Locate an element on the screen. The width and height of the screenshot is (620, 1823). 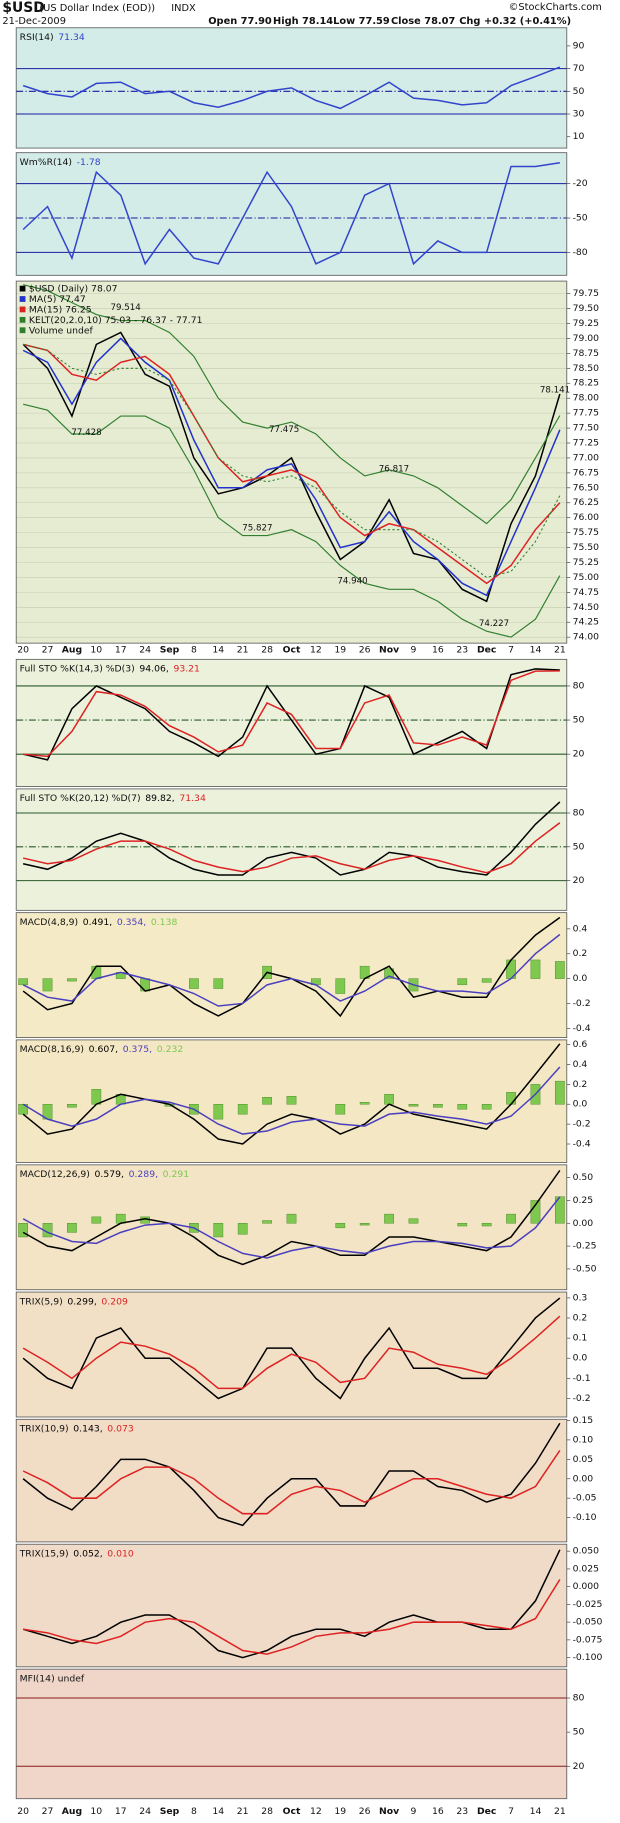
y-tick-label: 74.75 is located at coordinates (586, 592).